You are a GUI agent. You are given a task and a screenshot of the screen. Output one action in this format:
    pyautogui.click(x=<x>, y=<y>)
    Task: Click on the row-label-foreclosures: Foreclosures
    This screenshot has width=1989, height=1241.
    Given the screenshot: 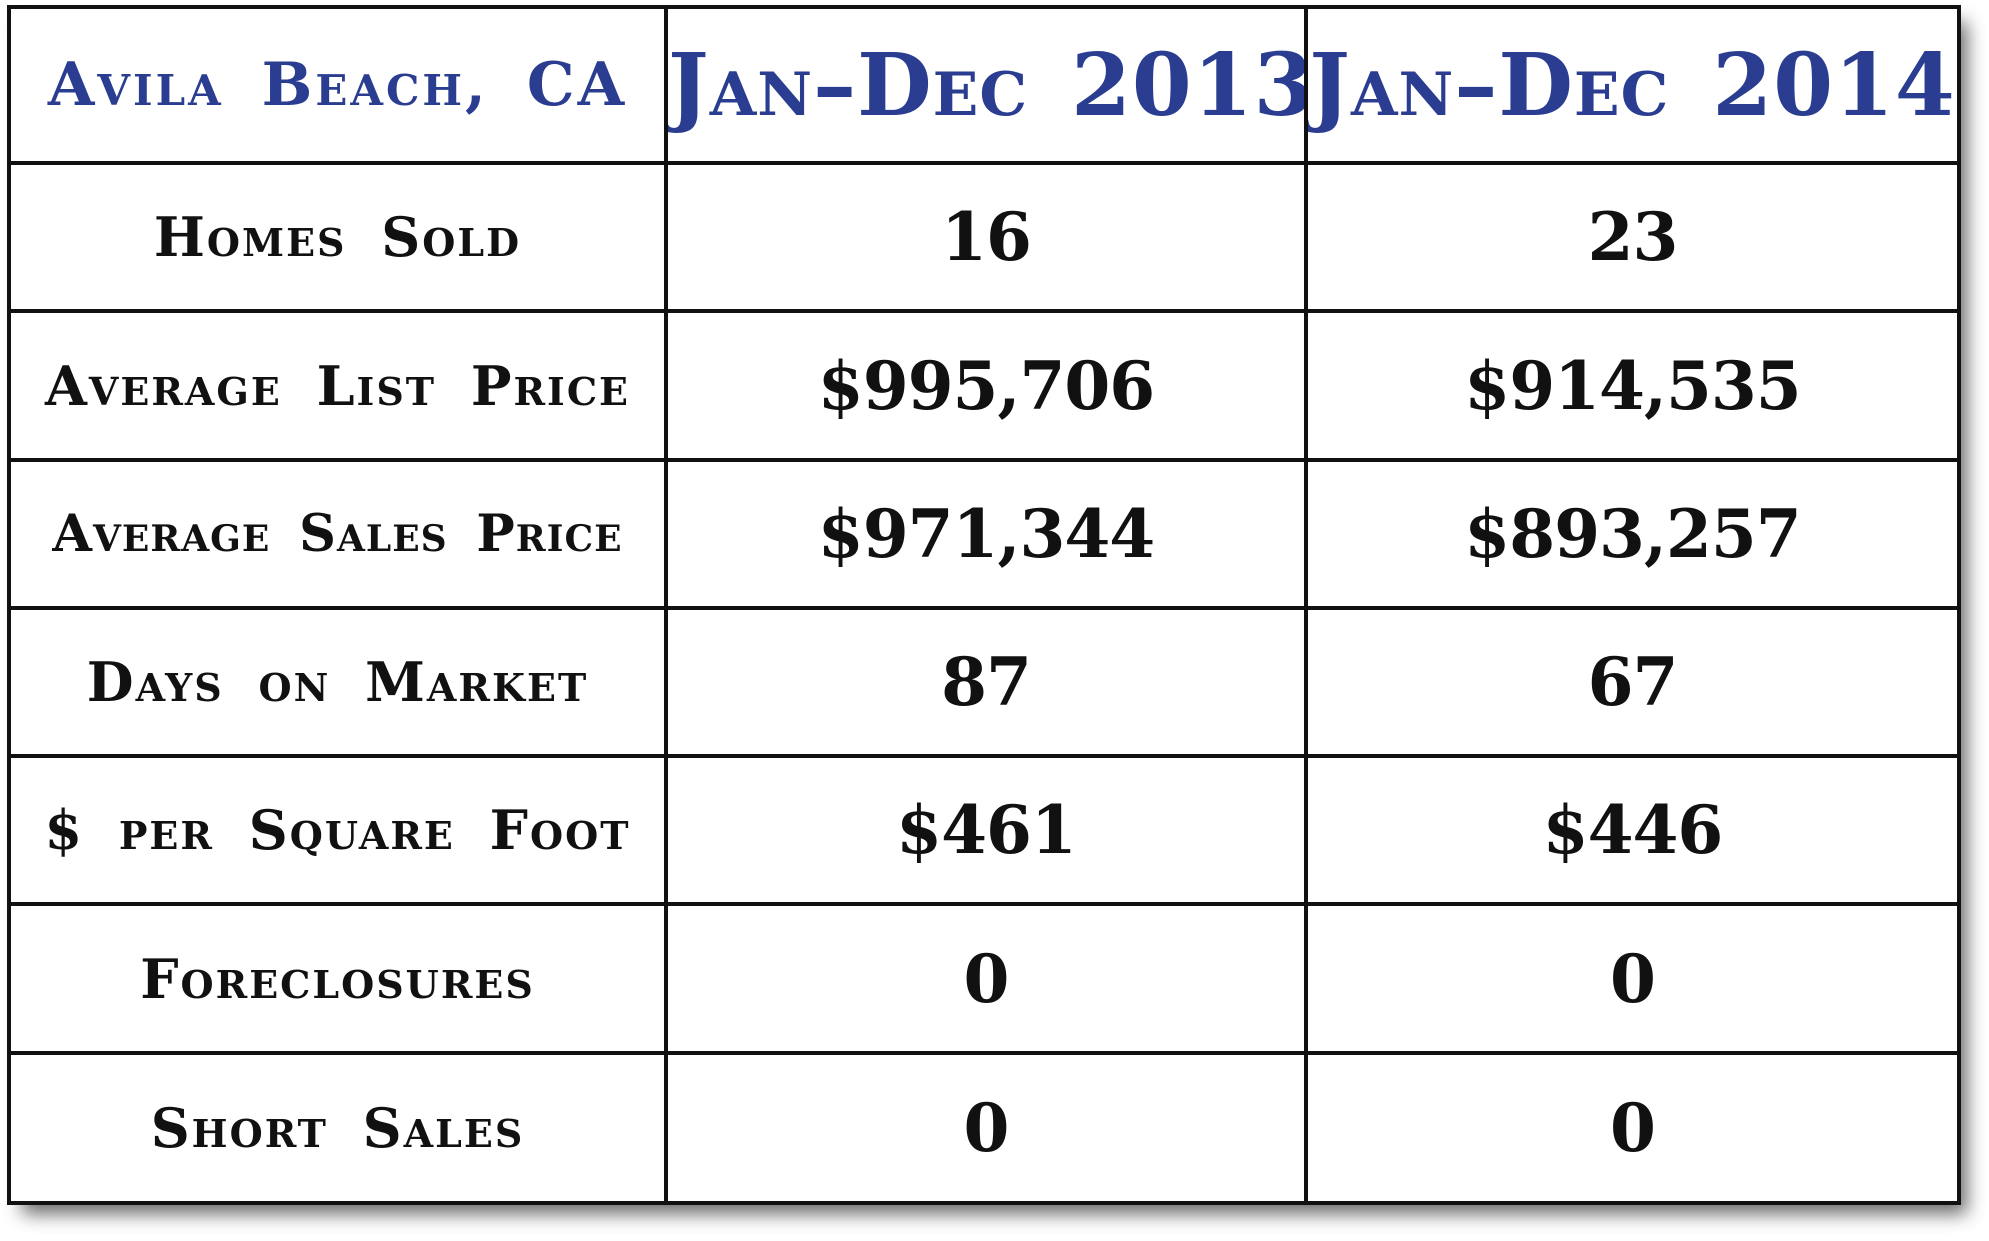 What is the action you would take?
    pyautogui.click(x=339, y=978)
    